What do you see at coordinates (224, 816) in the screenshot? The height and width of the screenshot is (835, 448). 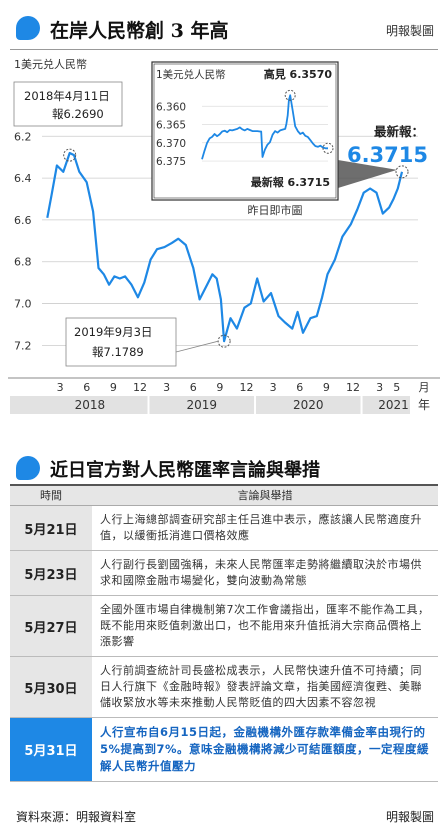 I see `footer: 資料來源：明報資料室 明報製圖` at bounding box center [224, 816].